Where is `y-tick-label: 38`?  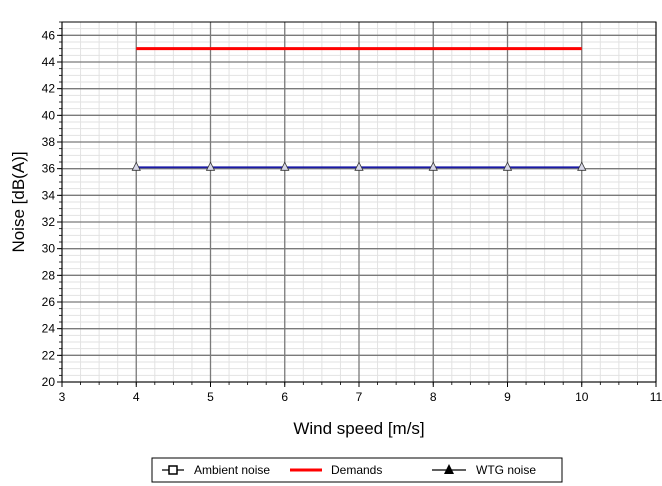
y-tick-label: 38 is located at coordinates (49, 142).